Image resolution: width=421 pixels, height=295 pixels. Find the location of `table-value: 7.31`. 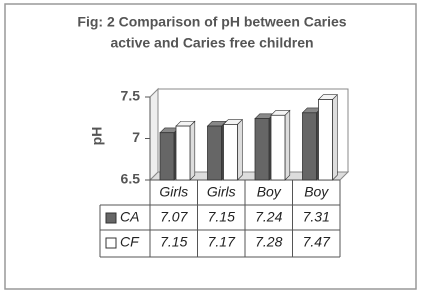

table-value: 7.31 is located at coordinates (316, 217).